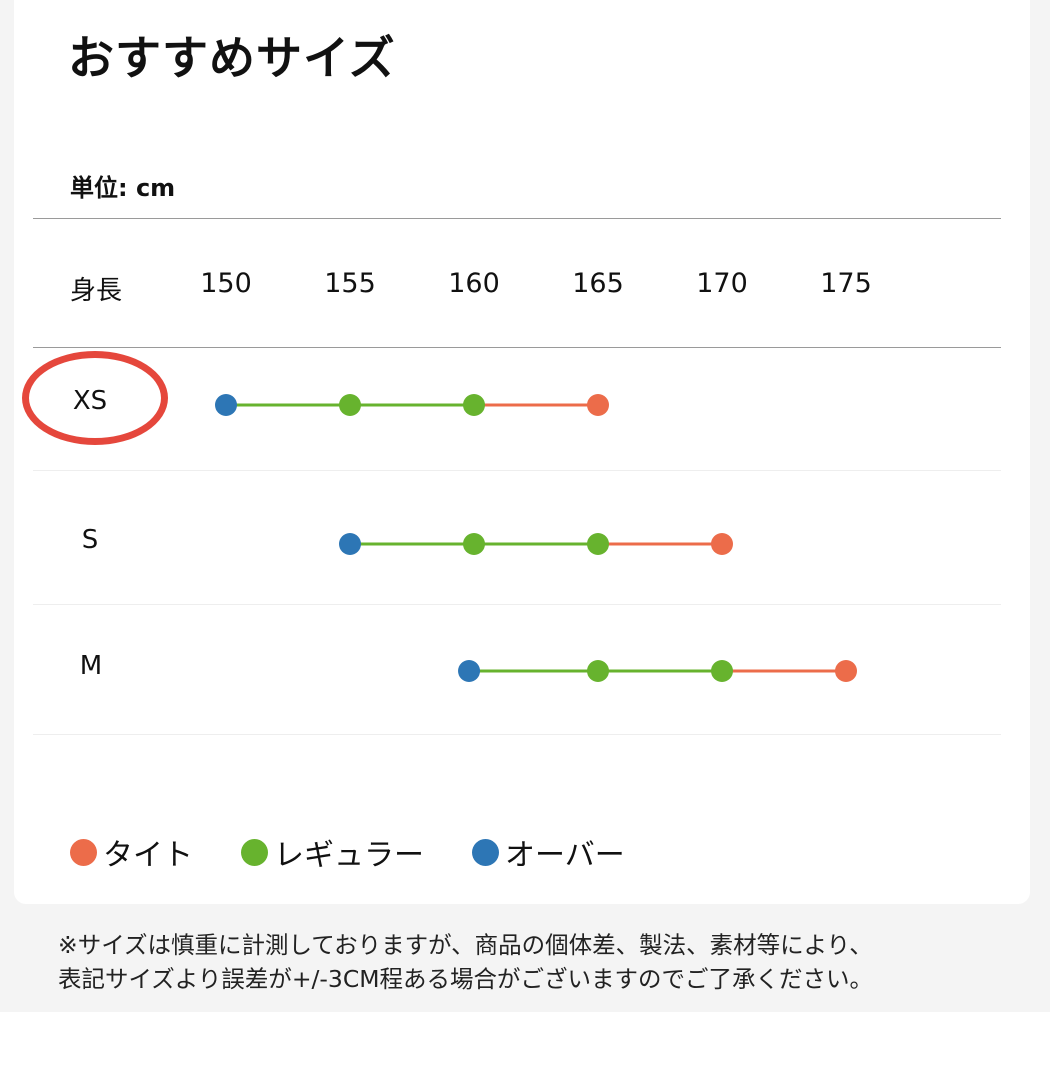  I want to click on tight-point-m, so click(846, 671).